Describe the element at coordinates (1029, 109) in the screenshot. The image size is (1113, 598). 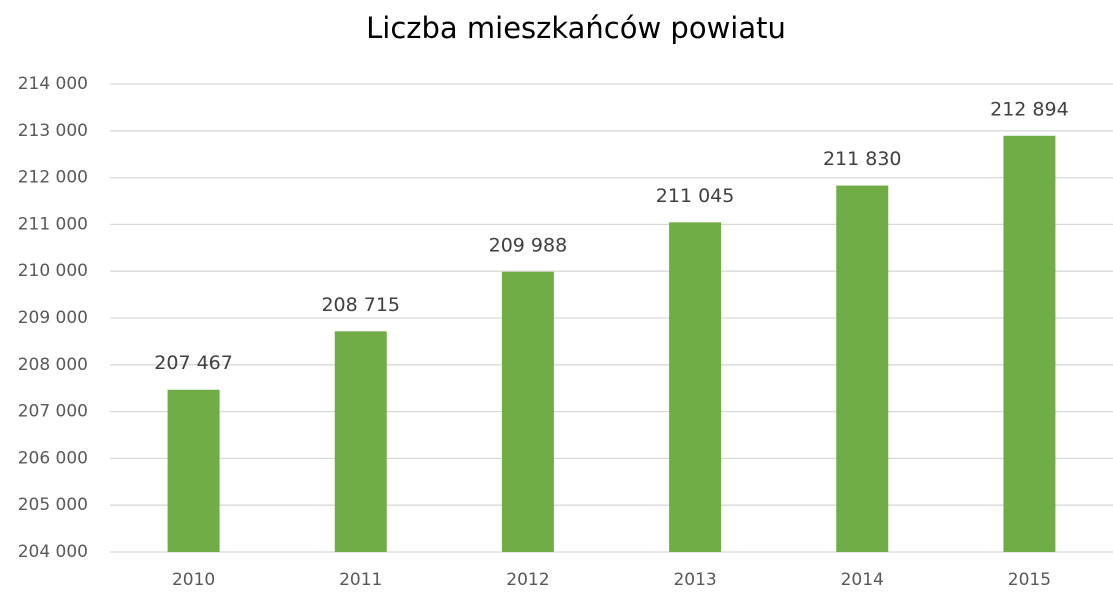
I see `data-label: 212 894` at that location.